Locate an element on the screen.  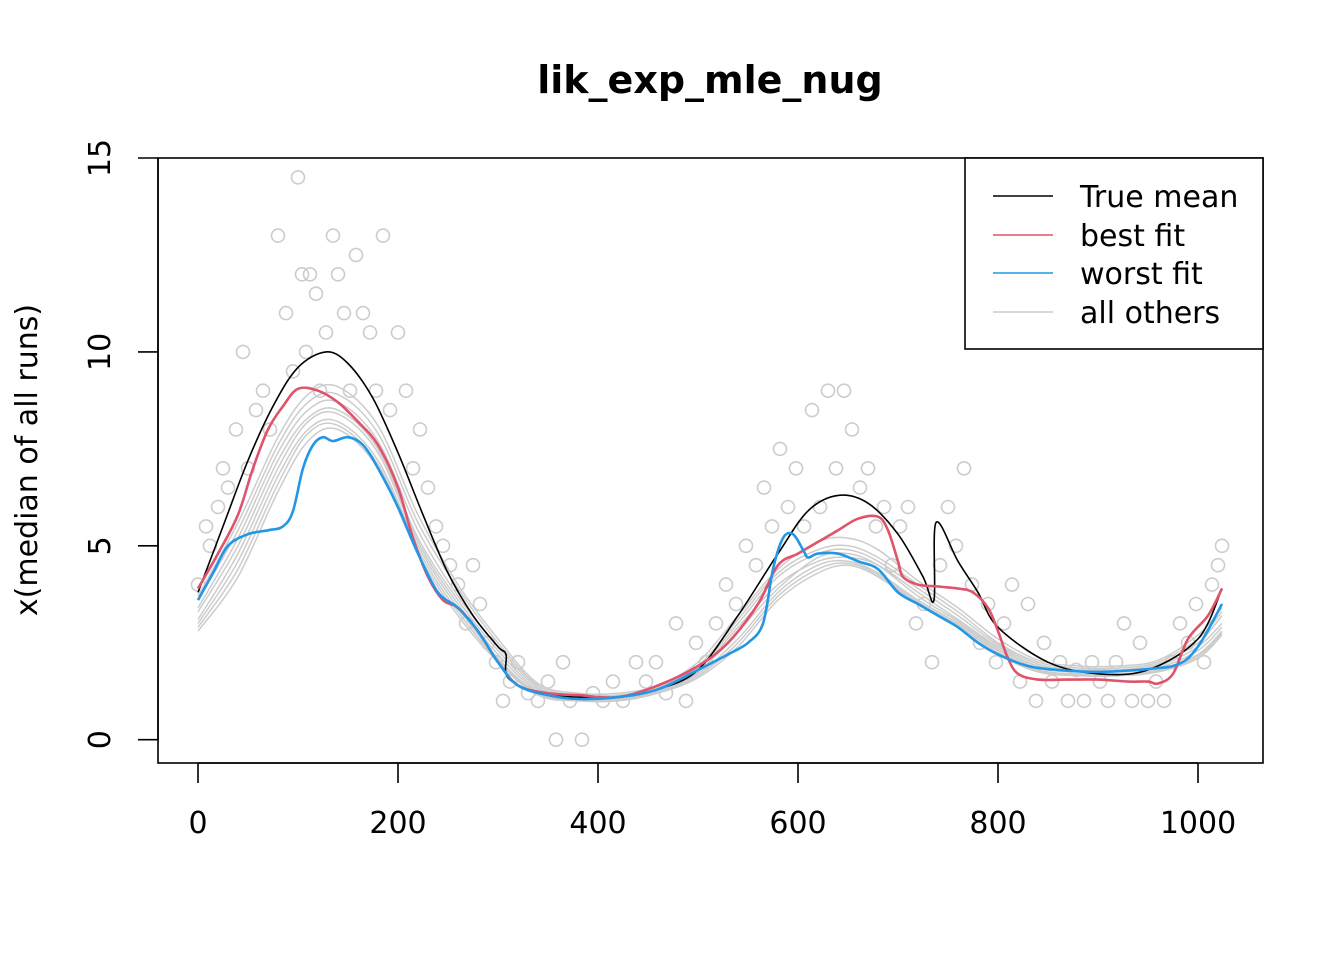
y-tick-label: 10 is located at coordinates (100, 352).